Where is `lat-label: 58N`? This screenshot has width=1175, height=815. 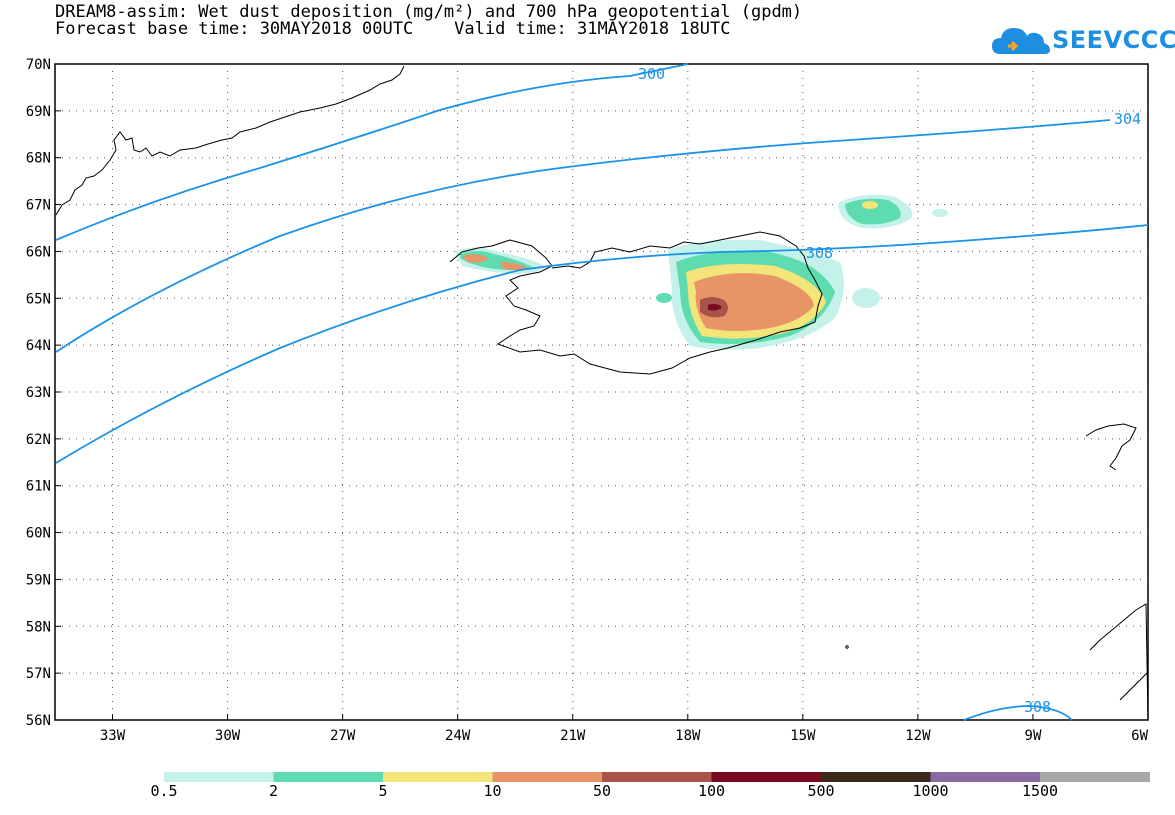 lat-label: 58N is located at coordinates (38, 627).